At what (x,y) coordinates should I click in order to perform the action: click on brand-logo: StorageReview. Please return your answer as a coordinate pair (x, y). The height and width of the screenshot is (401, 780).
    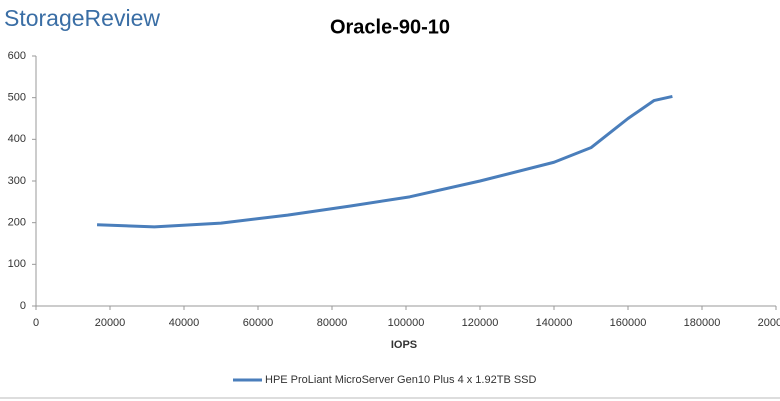
    Looking at the image, I should click on (82, 18).